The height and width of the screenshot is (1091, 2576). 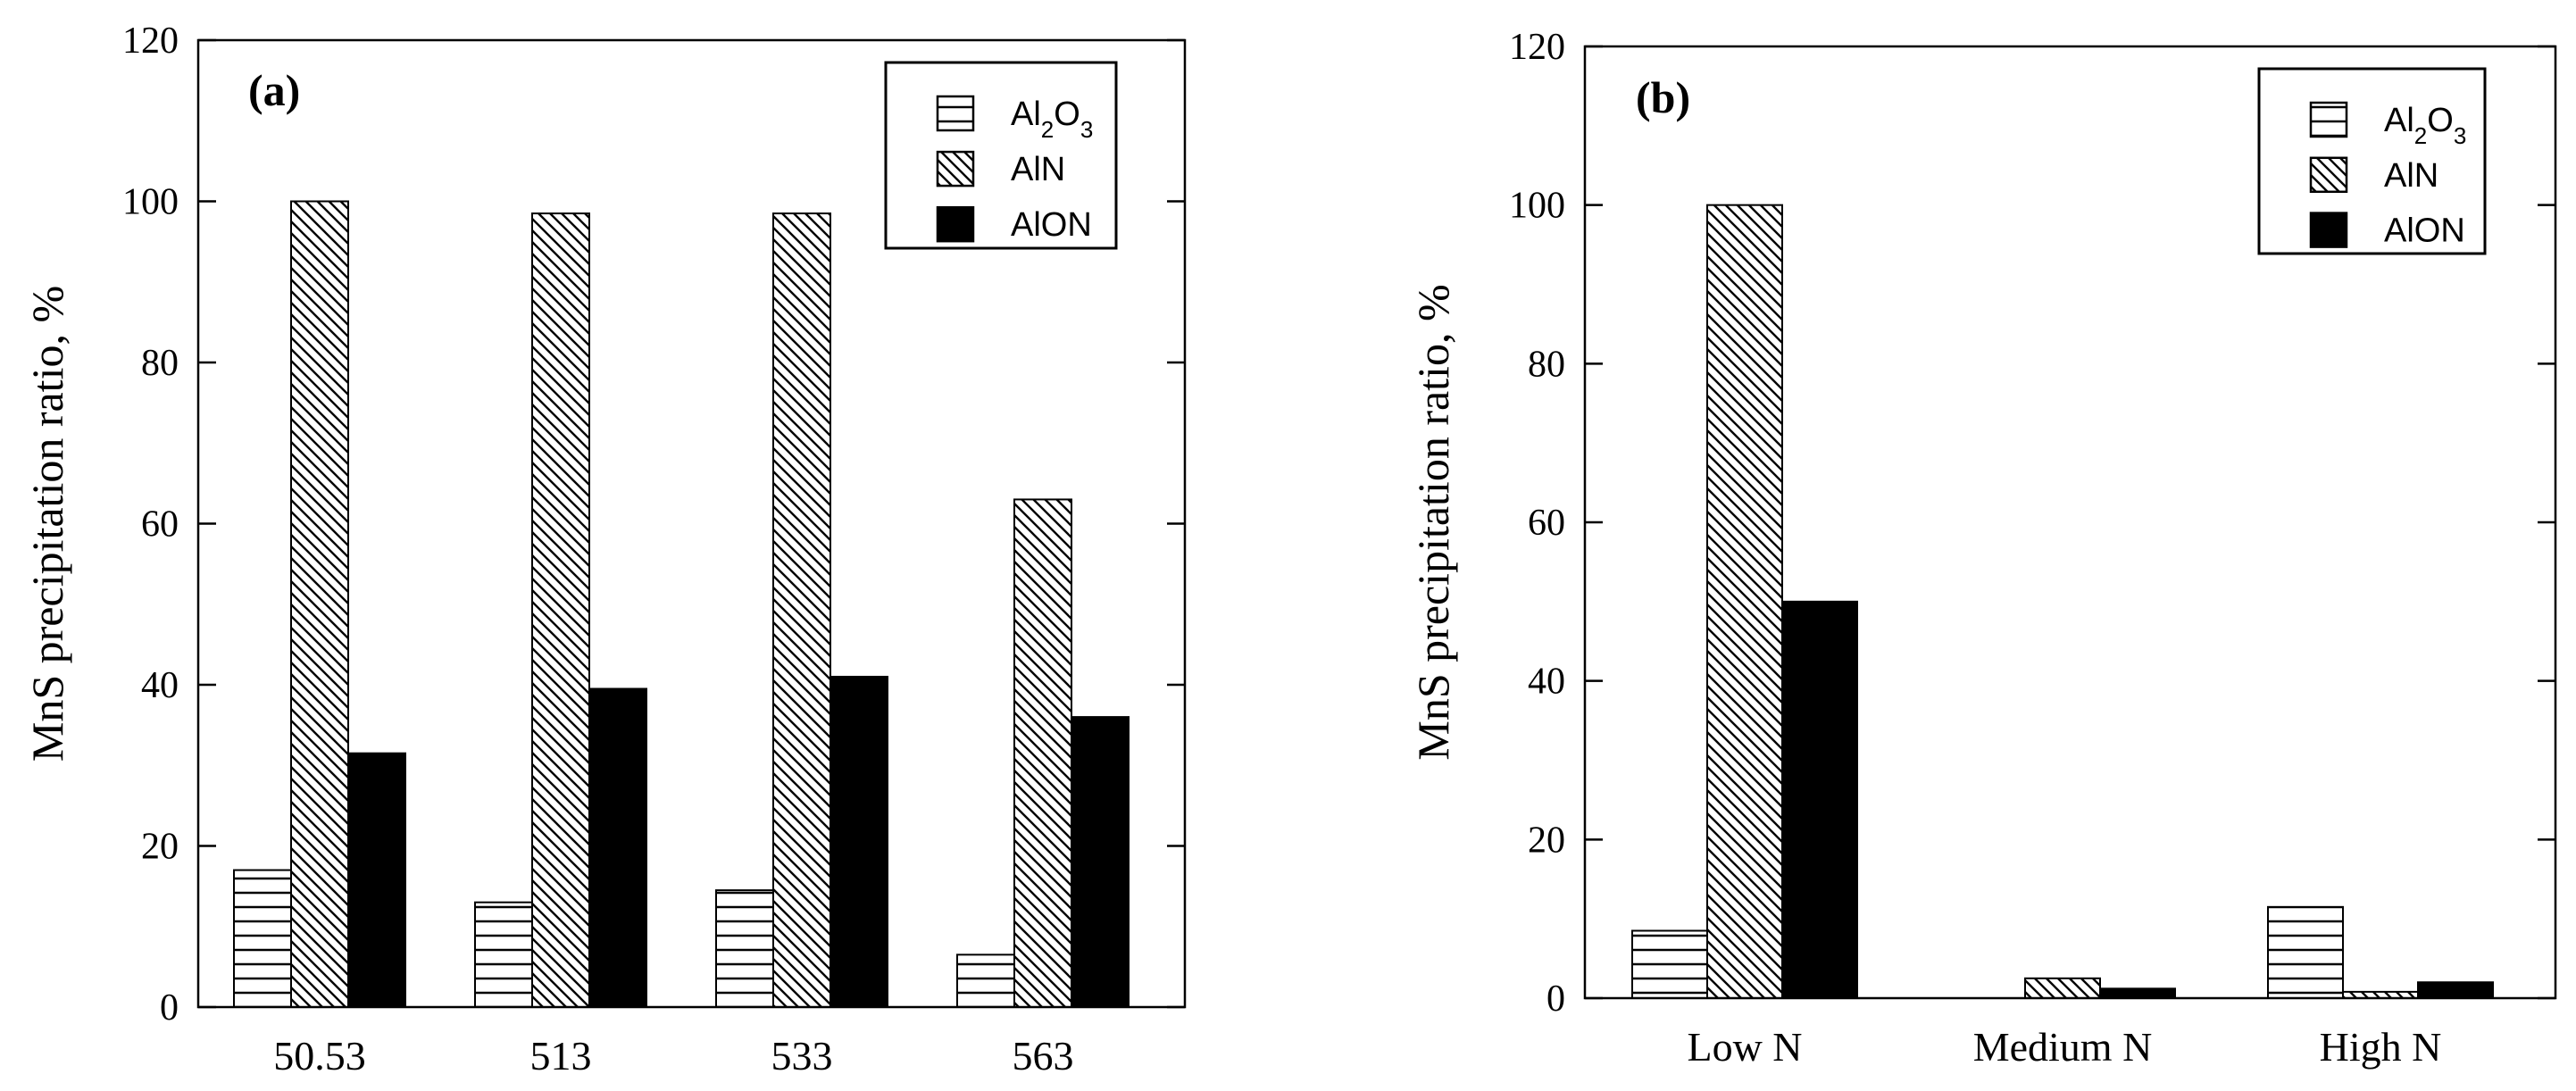 What do you see at coordinates (1663, 97) in the screenshot?
I see `panel-label: (b)` at bounding box center [1663, 97].